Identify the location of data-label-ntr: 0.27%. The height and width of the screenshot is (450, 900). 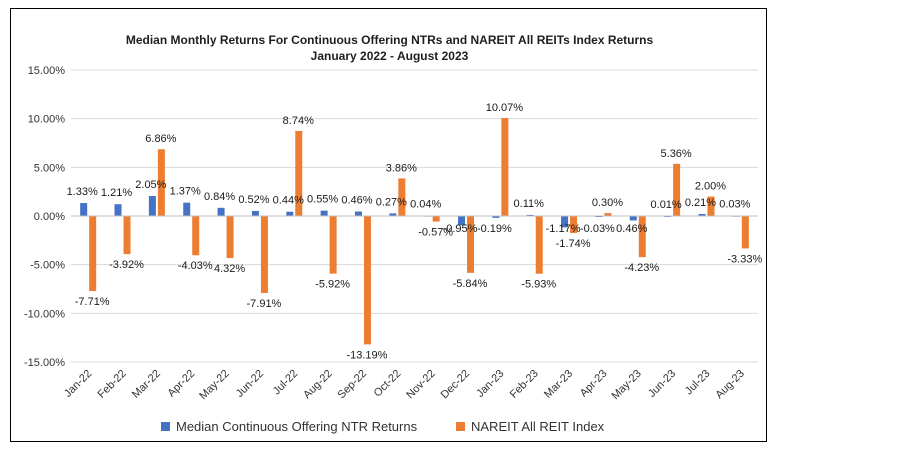
(391, 202).